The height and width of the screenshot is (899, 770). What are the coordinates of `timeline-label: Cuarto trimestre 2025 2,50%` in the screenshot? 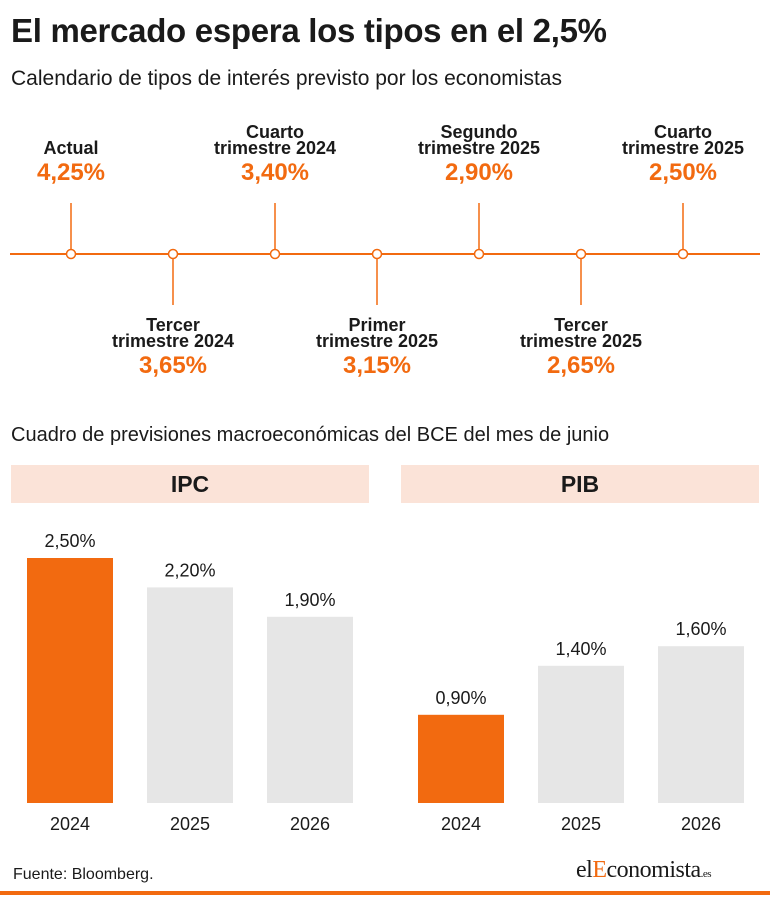 It's located at (676, 154).